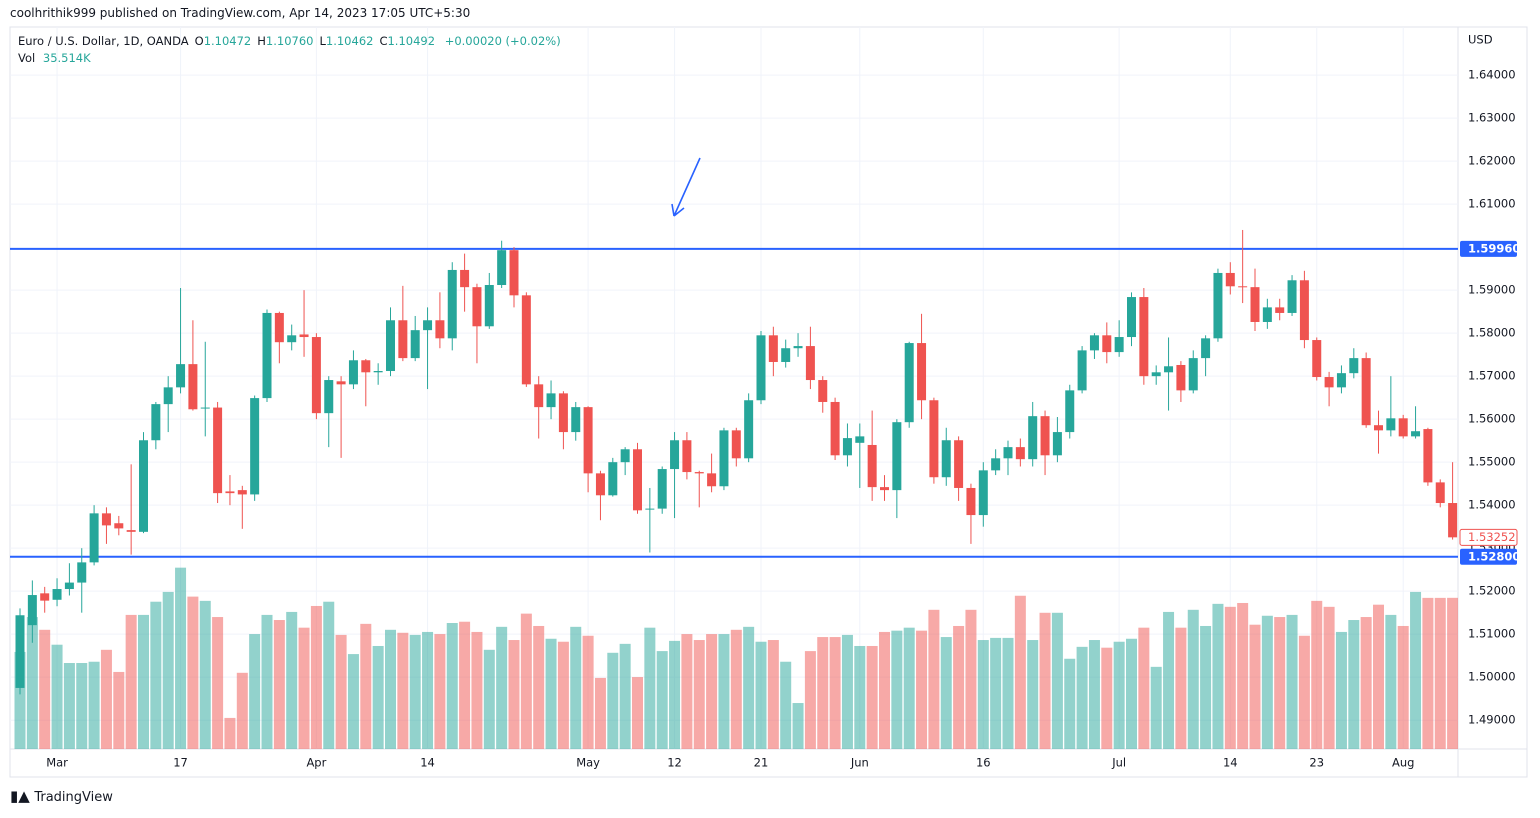  Describe the element at coordinates (349, 41) in the screenshot. I see `ohlc-value: 1.10462` at that location.